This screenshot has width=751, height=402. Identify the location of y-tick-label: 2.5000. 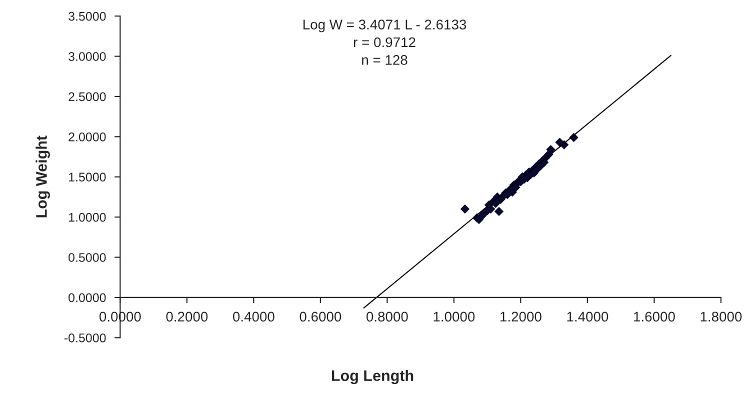
(87, 97).